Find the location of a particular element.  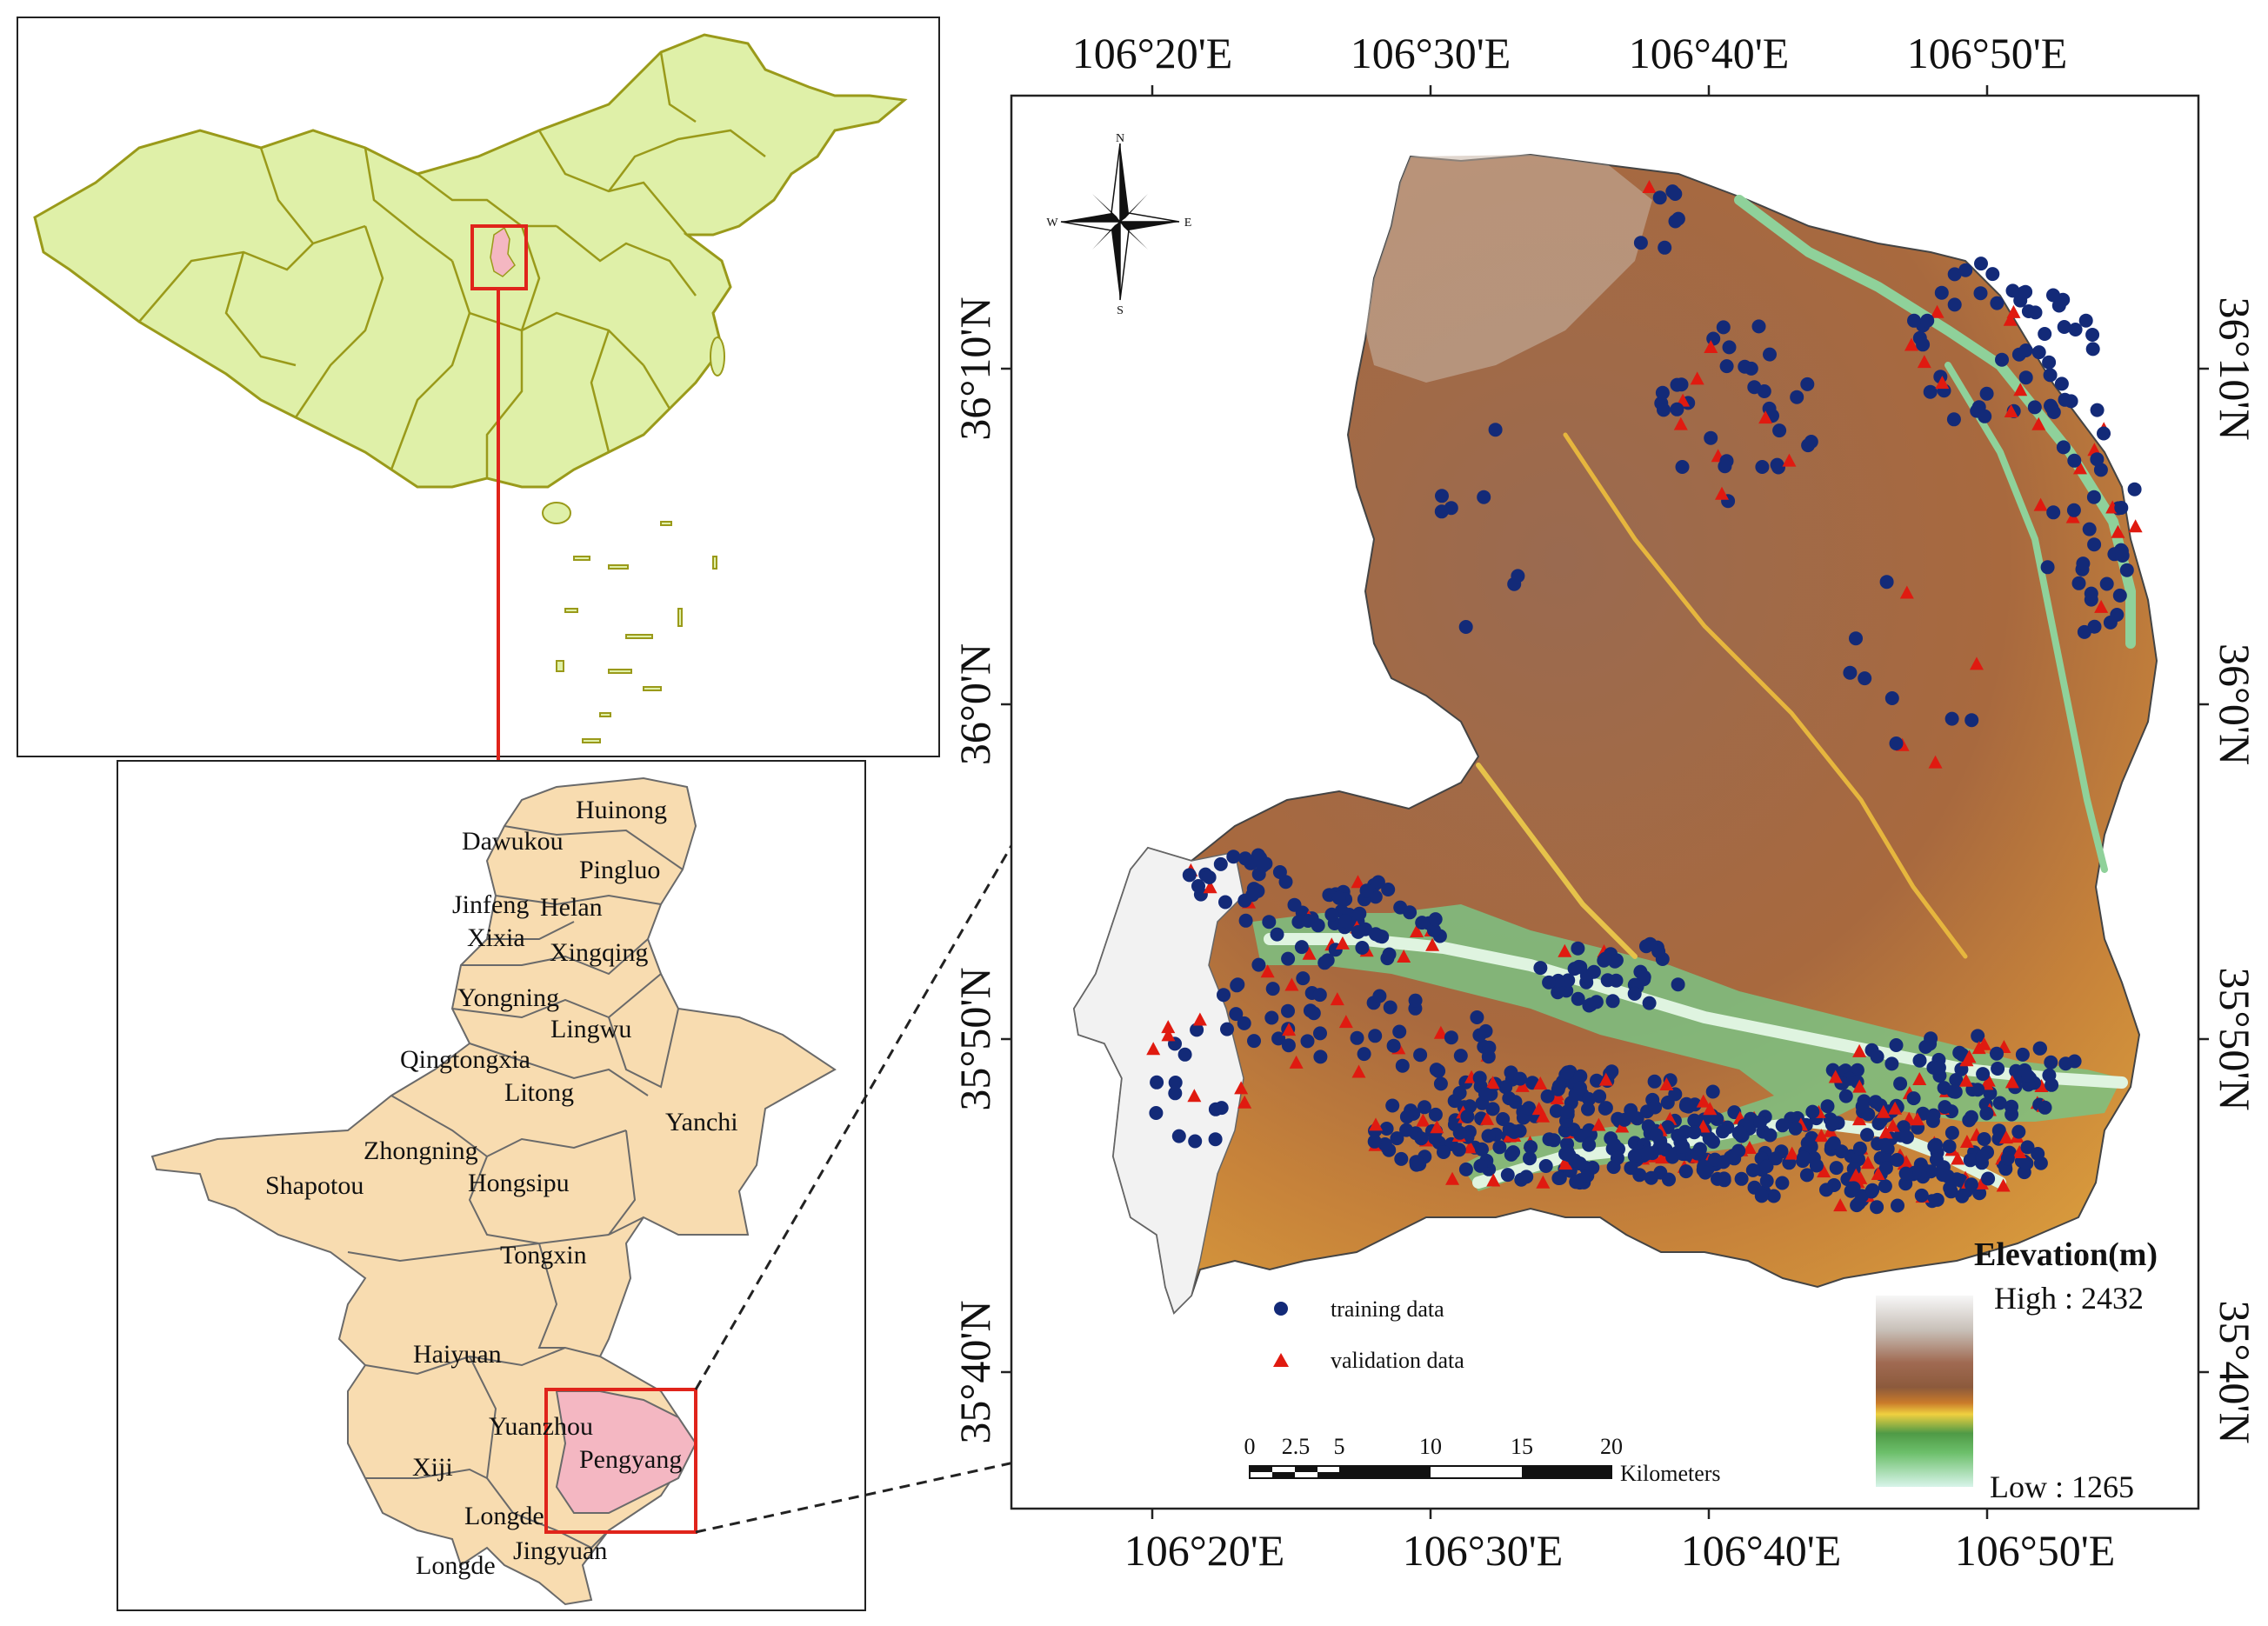

county-label: Xiji is located at coordinates (432, 1467).